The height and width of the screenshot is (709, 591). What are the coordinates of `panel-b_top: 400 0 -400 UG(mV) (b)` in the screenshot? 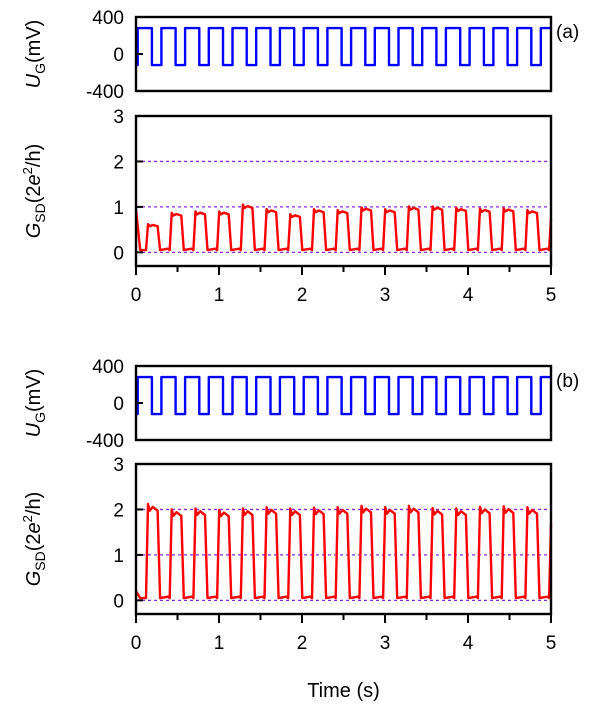 It's located at (301, 404).